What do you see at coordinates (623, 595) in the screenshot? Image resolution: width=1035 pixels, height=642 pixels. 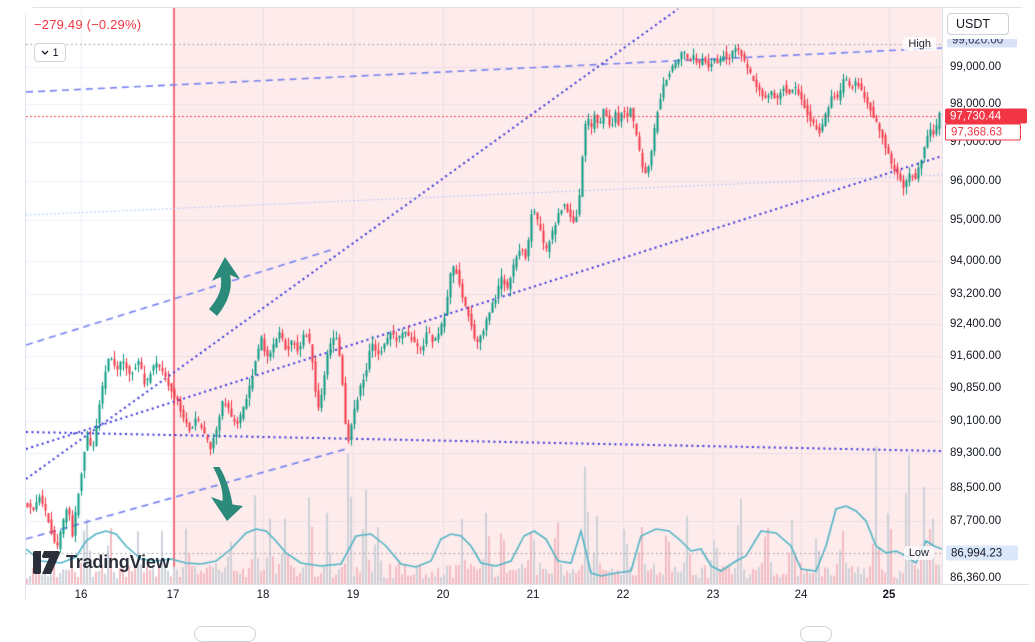 I see `time-tick: 22` at bounding box center [623, 595].